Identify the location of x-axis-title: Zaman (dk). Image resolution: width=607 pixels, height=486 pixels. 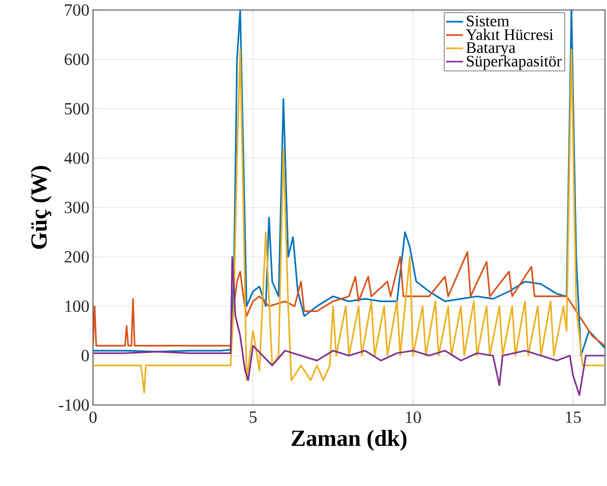
(349, 440).